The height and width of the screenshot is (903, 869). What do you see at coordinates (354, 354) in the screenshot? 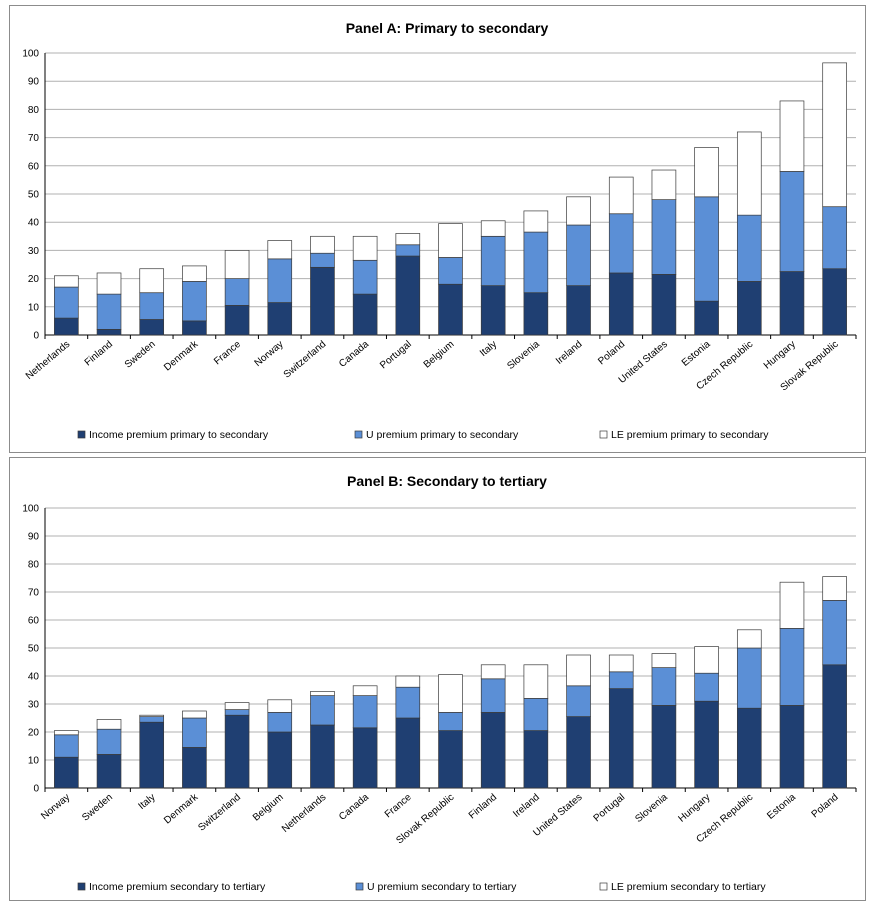
I see `x-category-label: Canada` at bounding box center [354, 354].